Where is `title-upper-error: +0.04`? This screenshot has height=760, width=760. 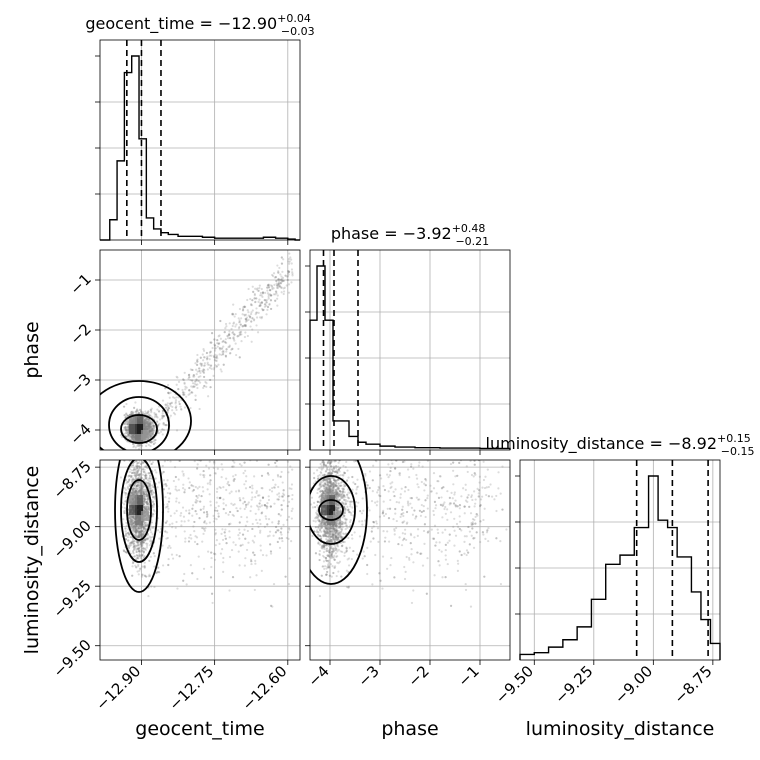
title-upper-error: +0.04 is located at coordinates (294, 18).